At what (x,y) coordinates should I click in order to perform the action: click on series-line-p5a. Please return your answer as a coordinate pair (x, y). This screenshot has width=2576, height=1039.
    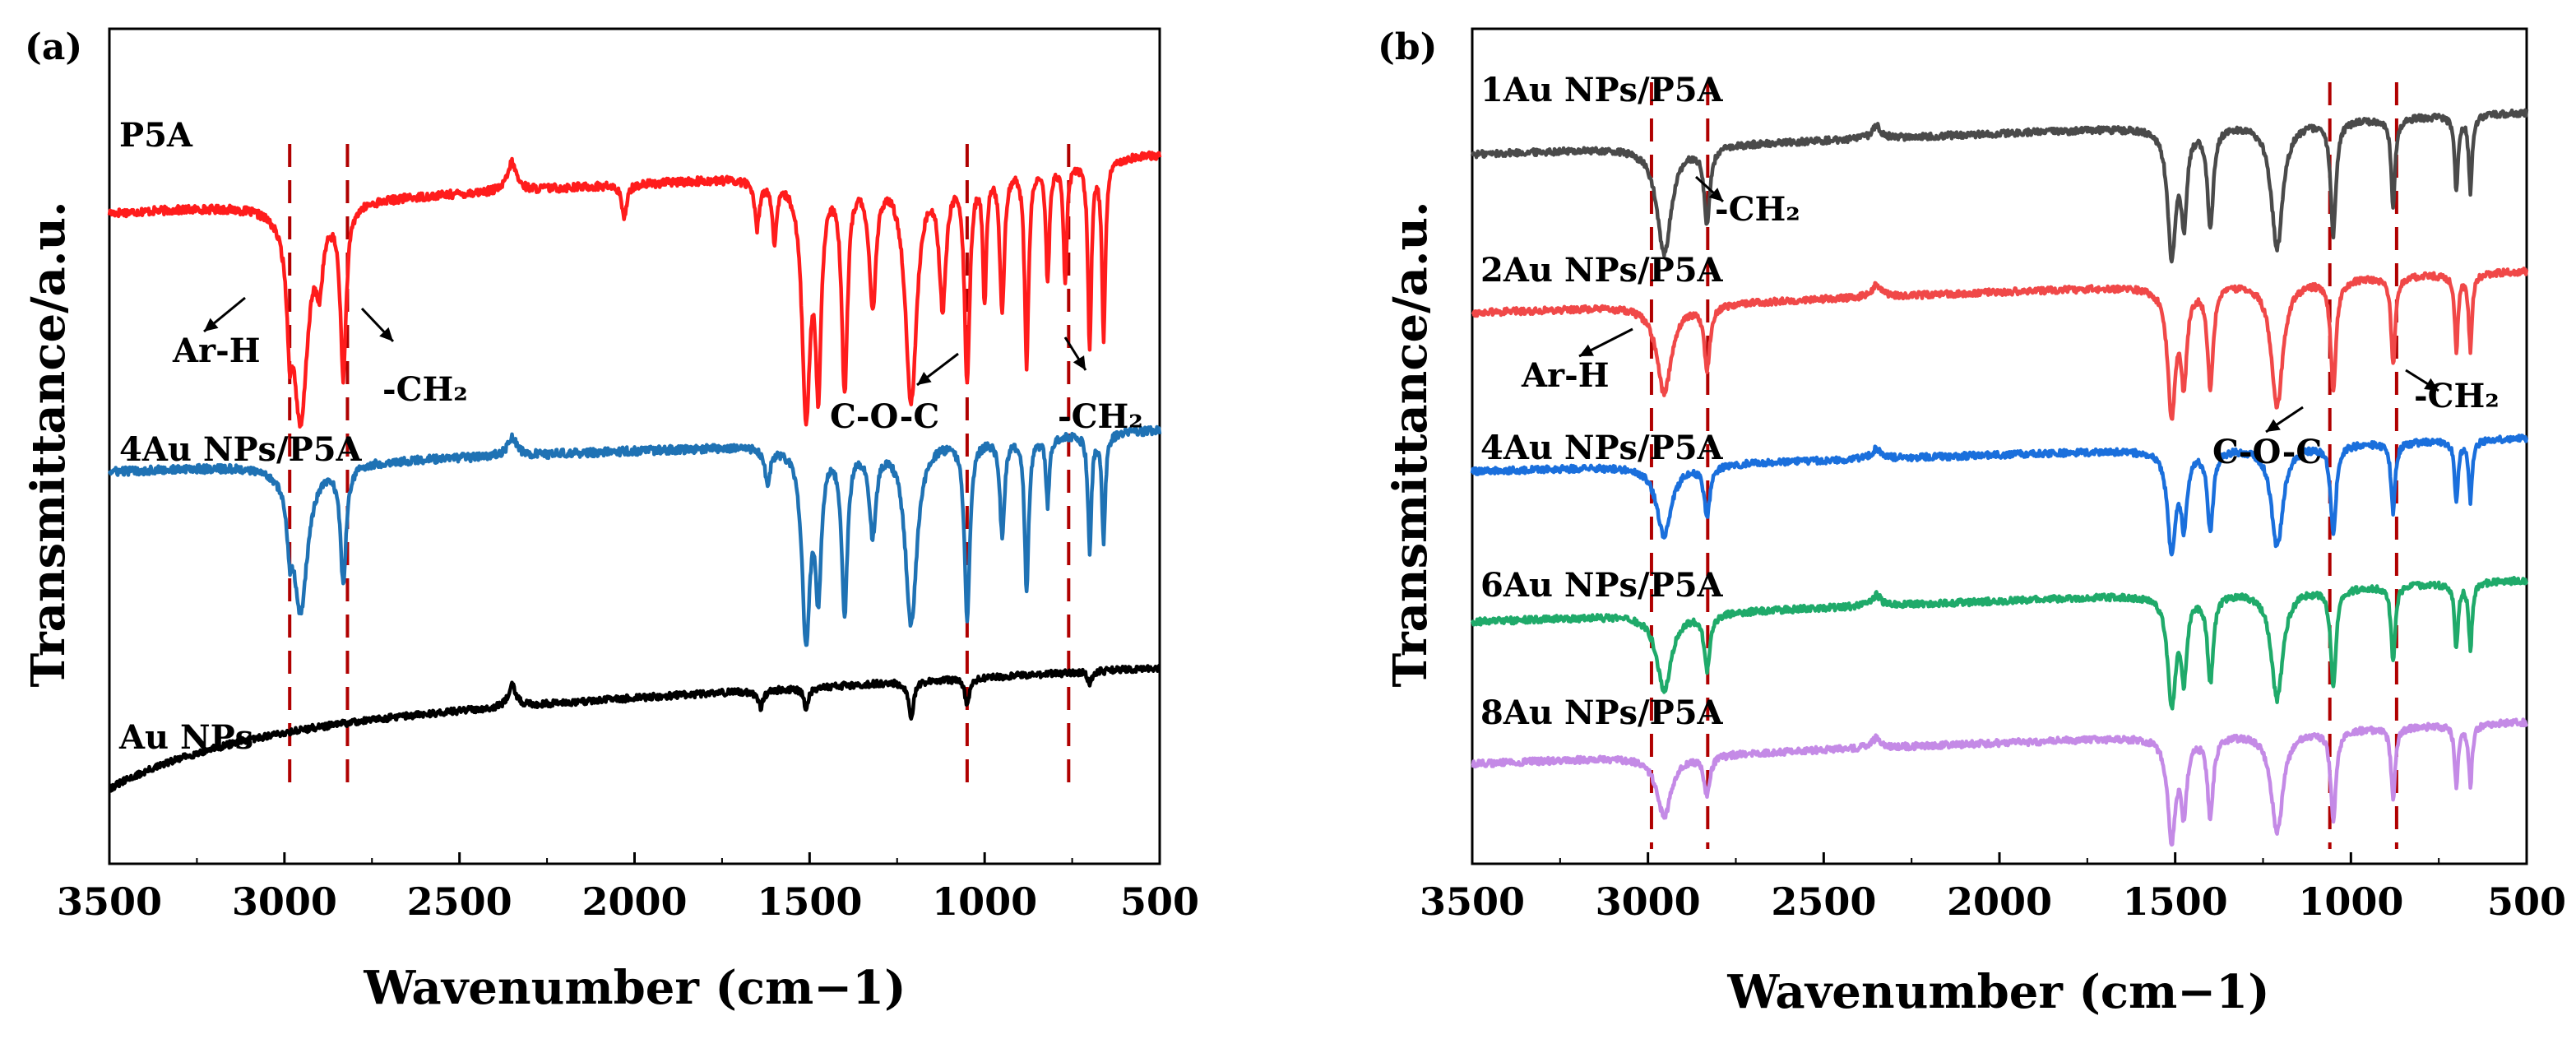
    Looking at the image, I should click on (635, 290).